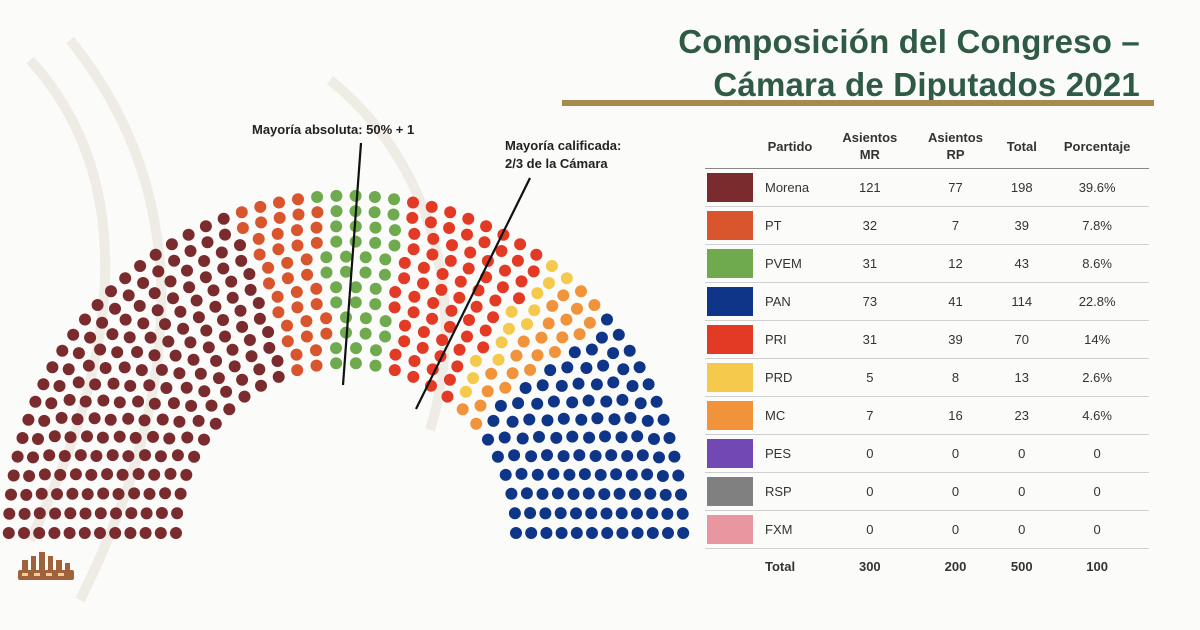  Describe the element at coordinates (790, 565) in the screenshot. I see `total-row-label: Total` at that location.